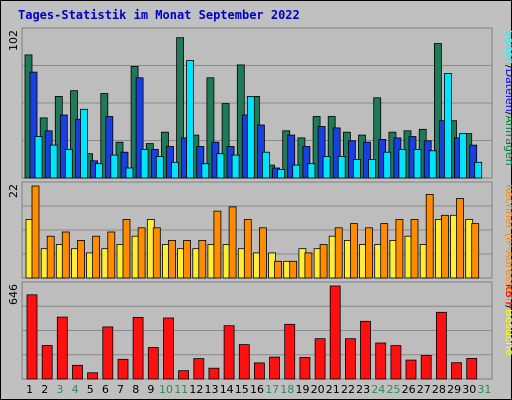 Image resolution: width=512 pixels, height=400 pixels. What do you see at coordinates (59, 389) in the screenshot?
I see `x-tick-label-day-3: 3` at bounding box center [59, 389].